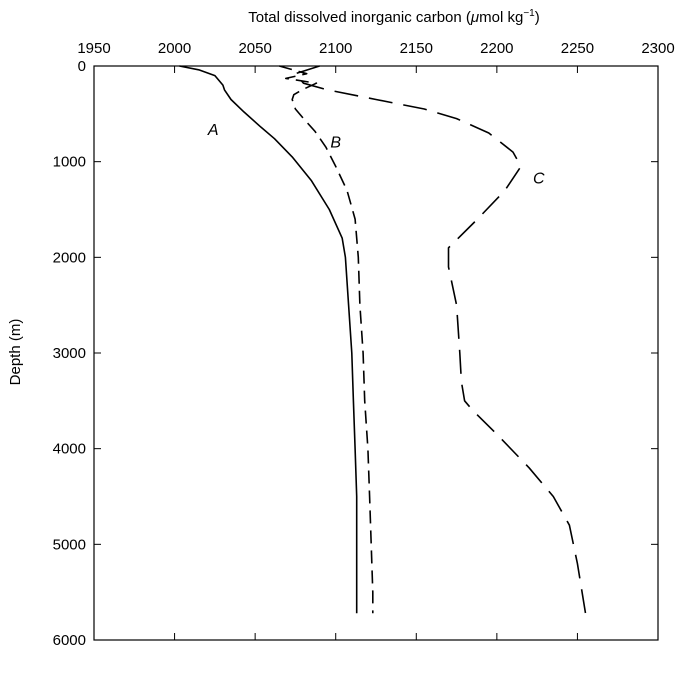 Image resolution: width=692 pixels, height=677 pixels. I want to click on y-tick-label: 1000, so click(69, 162).